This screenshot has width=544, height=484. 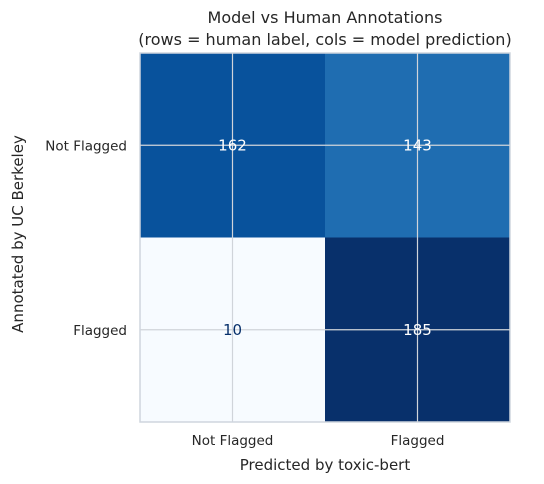 I want to click on y-tick-label: Not Flagged, so click(x=86, y=146).